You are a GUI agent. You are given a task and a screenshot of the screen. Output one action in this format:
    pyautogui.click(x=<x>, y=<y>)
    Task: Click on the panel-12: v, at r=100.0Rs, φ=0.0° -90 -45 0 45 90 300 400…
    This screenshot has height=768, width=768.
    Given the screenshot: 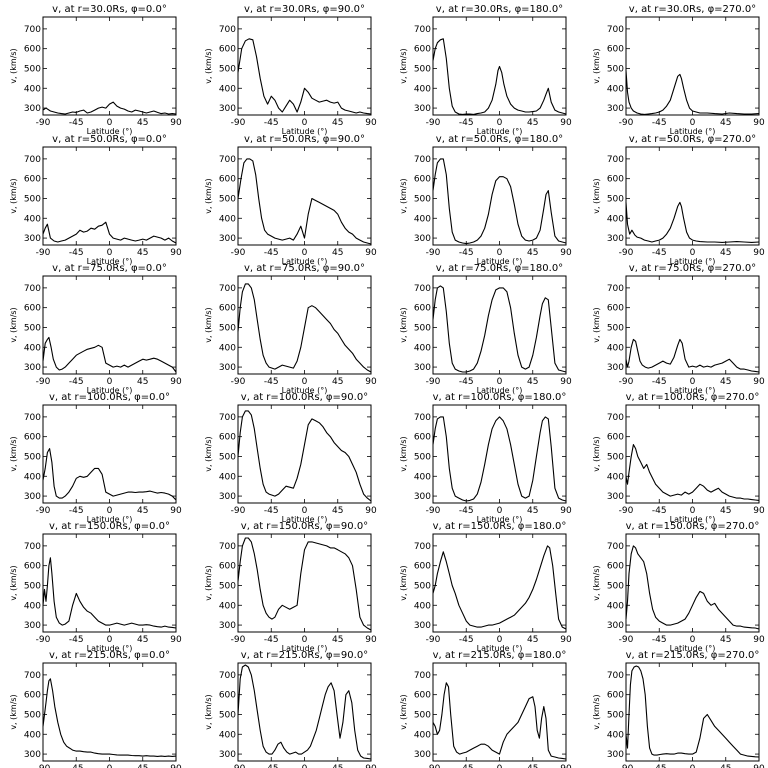 What is the action you would take?
    pyautogui.click(x=95, y=458)
    